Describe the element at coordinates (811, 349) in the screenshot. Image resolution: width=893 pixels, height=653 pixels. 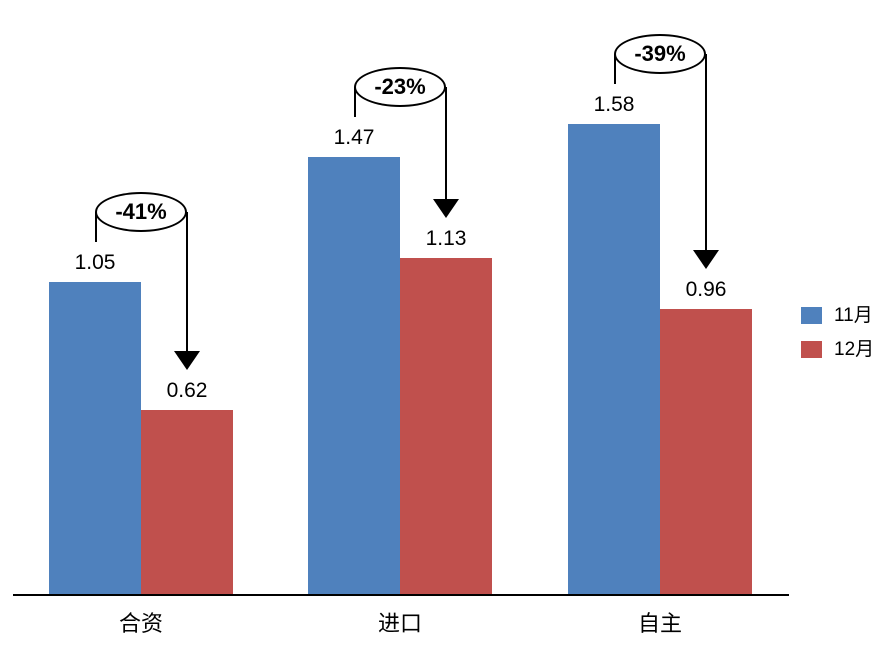
I see `legend-swatch-dec` at that location.